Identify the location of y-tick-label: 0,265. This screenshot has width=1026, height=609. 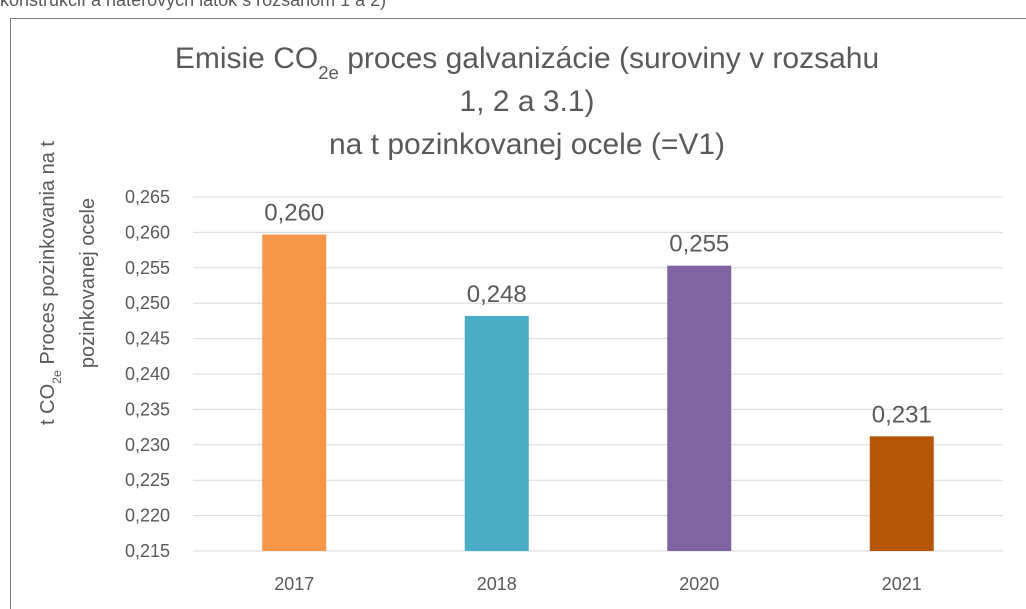
(147, 197).